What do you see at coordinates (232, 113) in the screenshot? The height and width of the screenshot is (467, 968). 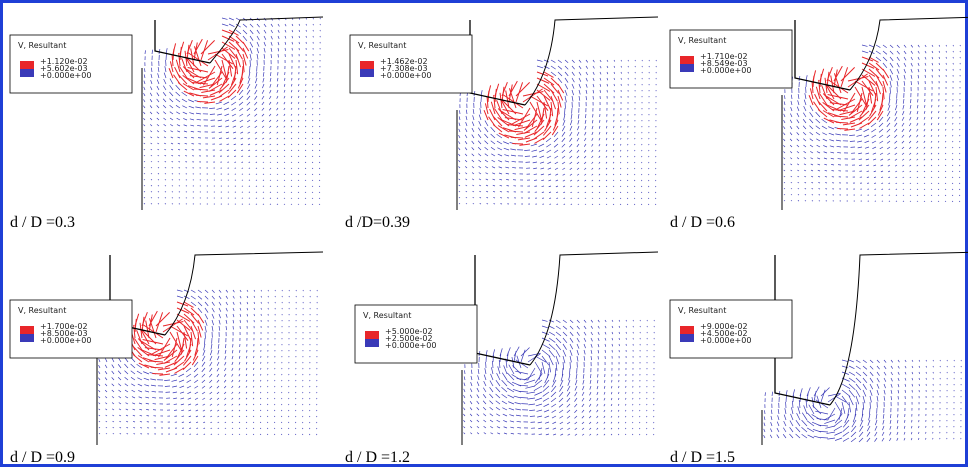 I see `workpiece-outline` at bounding box center [232, 113].